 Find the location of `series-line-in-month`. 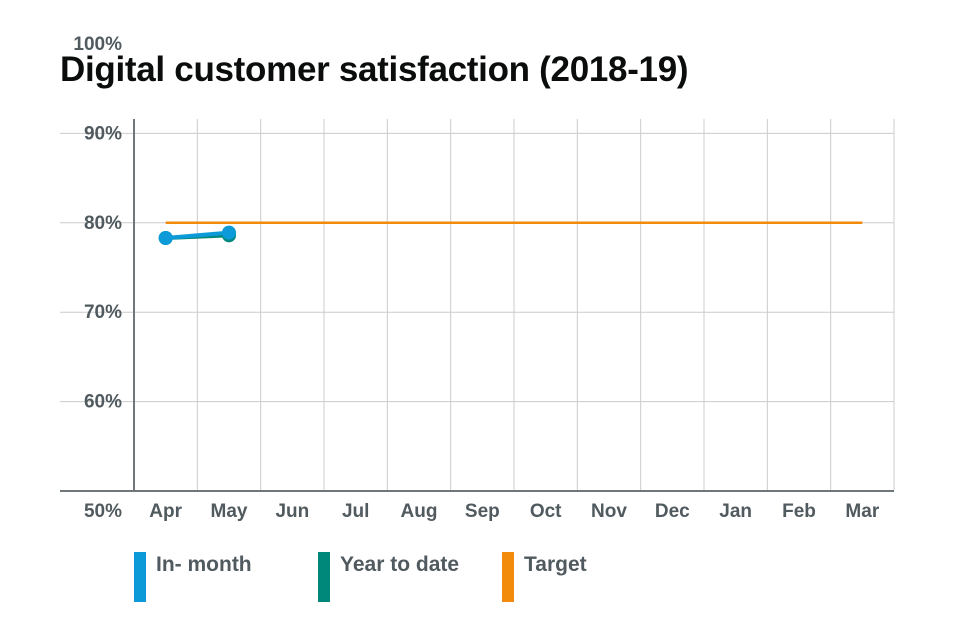

series-line-in-month is located at coordinates (197, 235).